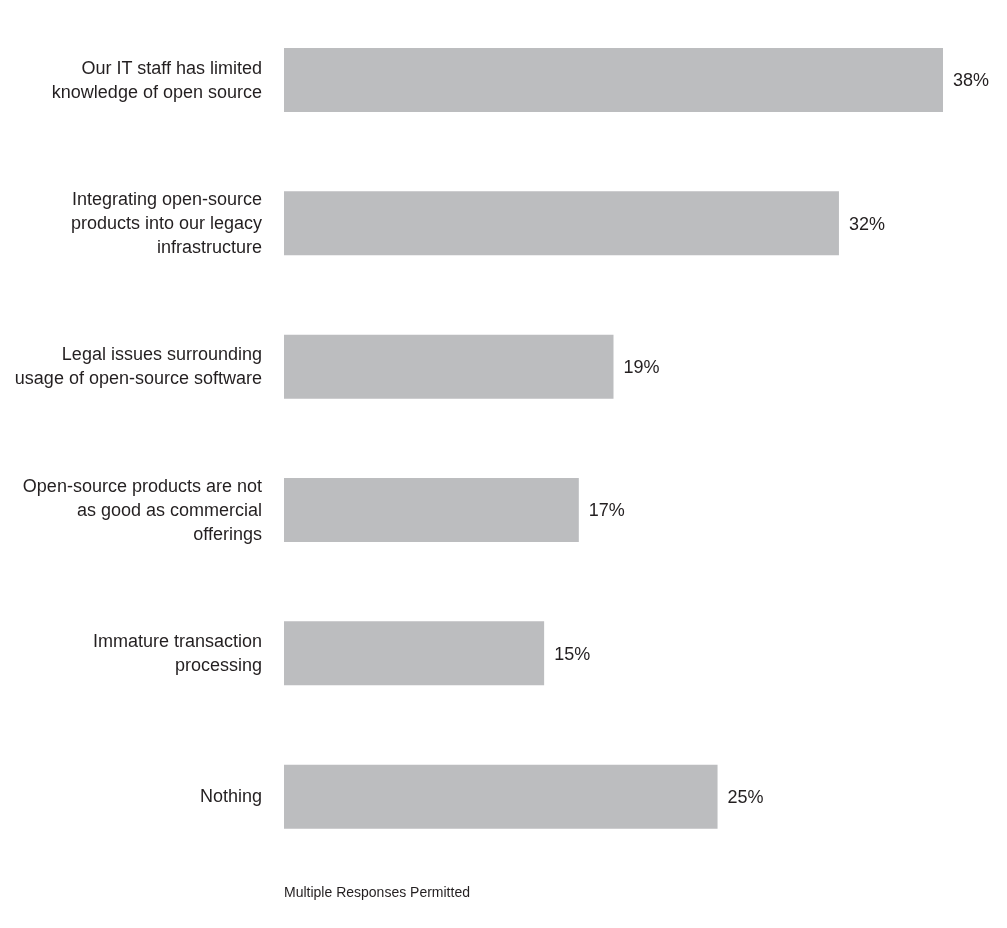 This screenshot has height=928, width=1007. I want to click on y-tick-label: Integrating open-source products into our legacy infrastructure, so click(166, 223).